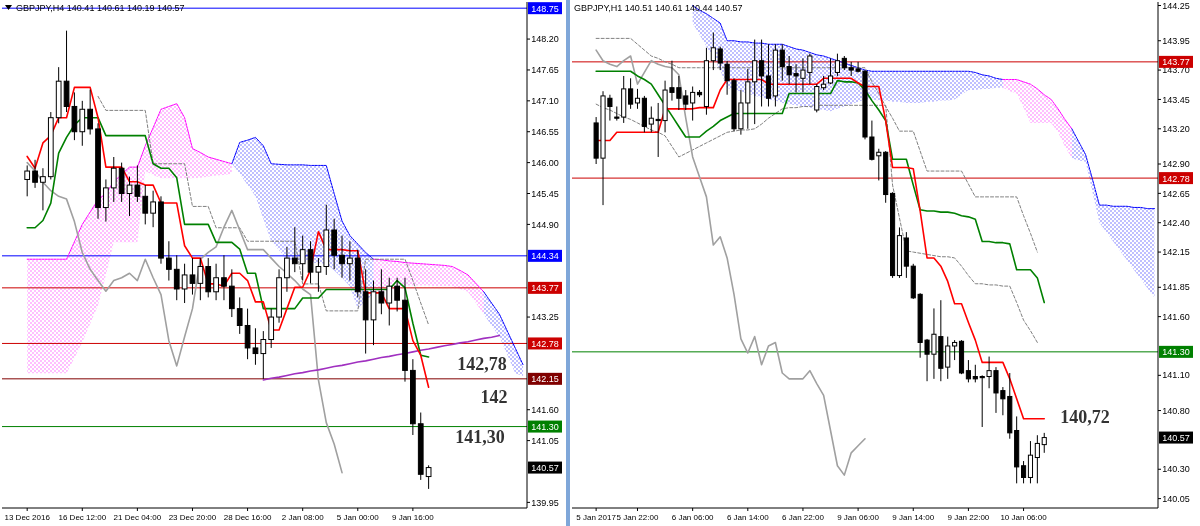 This screenshot has width=1200, height=526. What do you see at coordinates (637, 517) in the screenshot?
I see `x-tick-label: 5 Jan 22:00` at bounding box center [637, 517].